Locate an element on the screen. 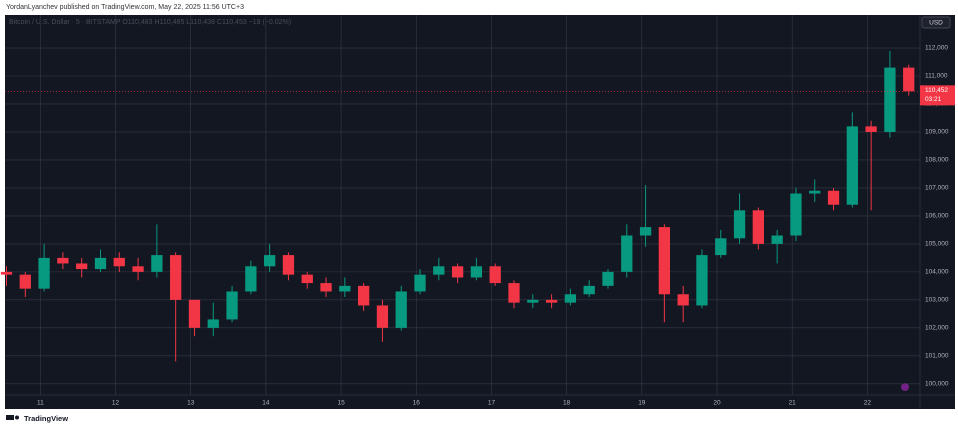 The width and height of the screenshot is (958, 433). countdown: 03:21 is located at coordinates (933, 99).